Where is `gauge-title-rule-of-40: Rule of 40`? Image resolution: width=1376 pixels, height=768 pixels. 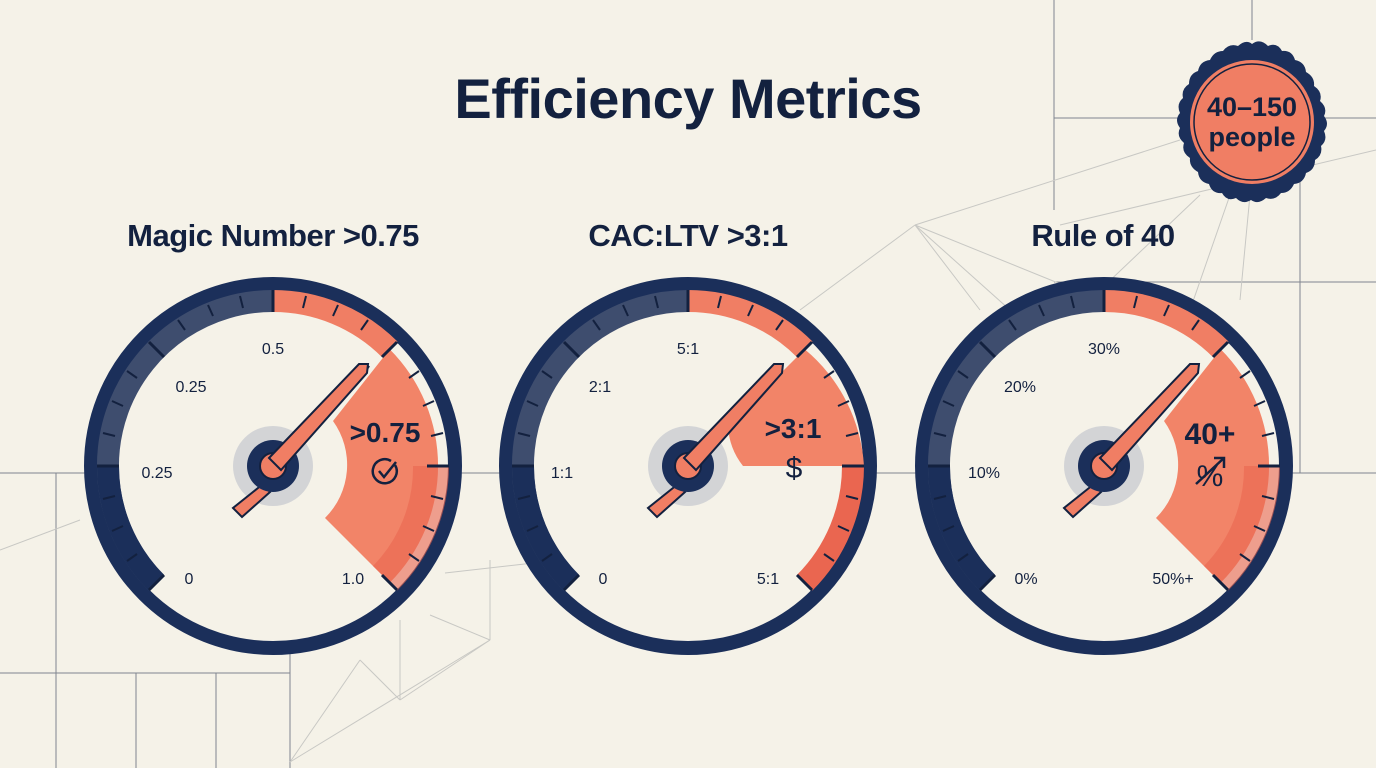 gauge-title-rule-of-40: Rule of 40 is located at coordinates (1103, 235).